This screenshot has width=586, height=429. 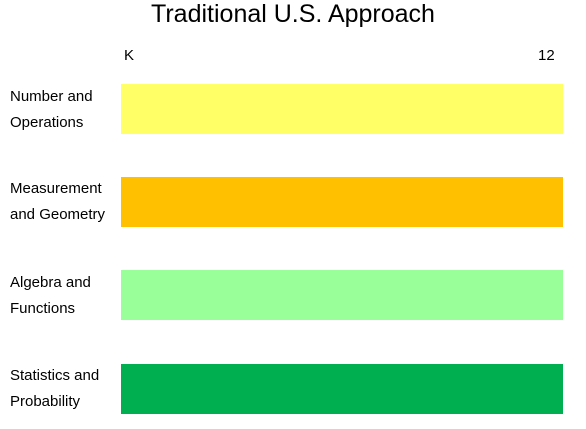 I want to click on strand-bar-measurement-geometry, so click(x=342, y=202).